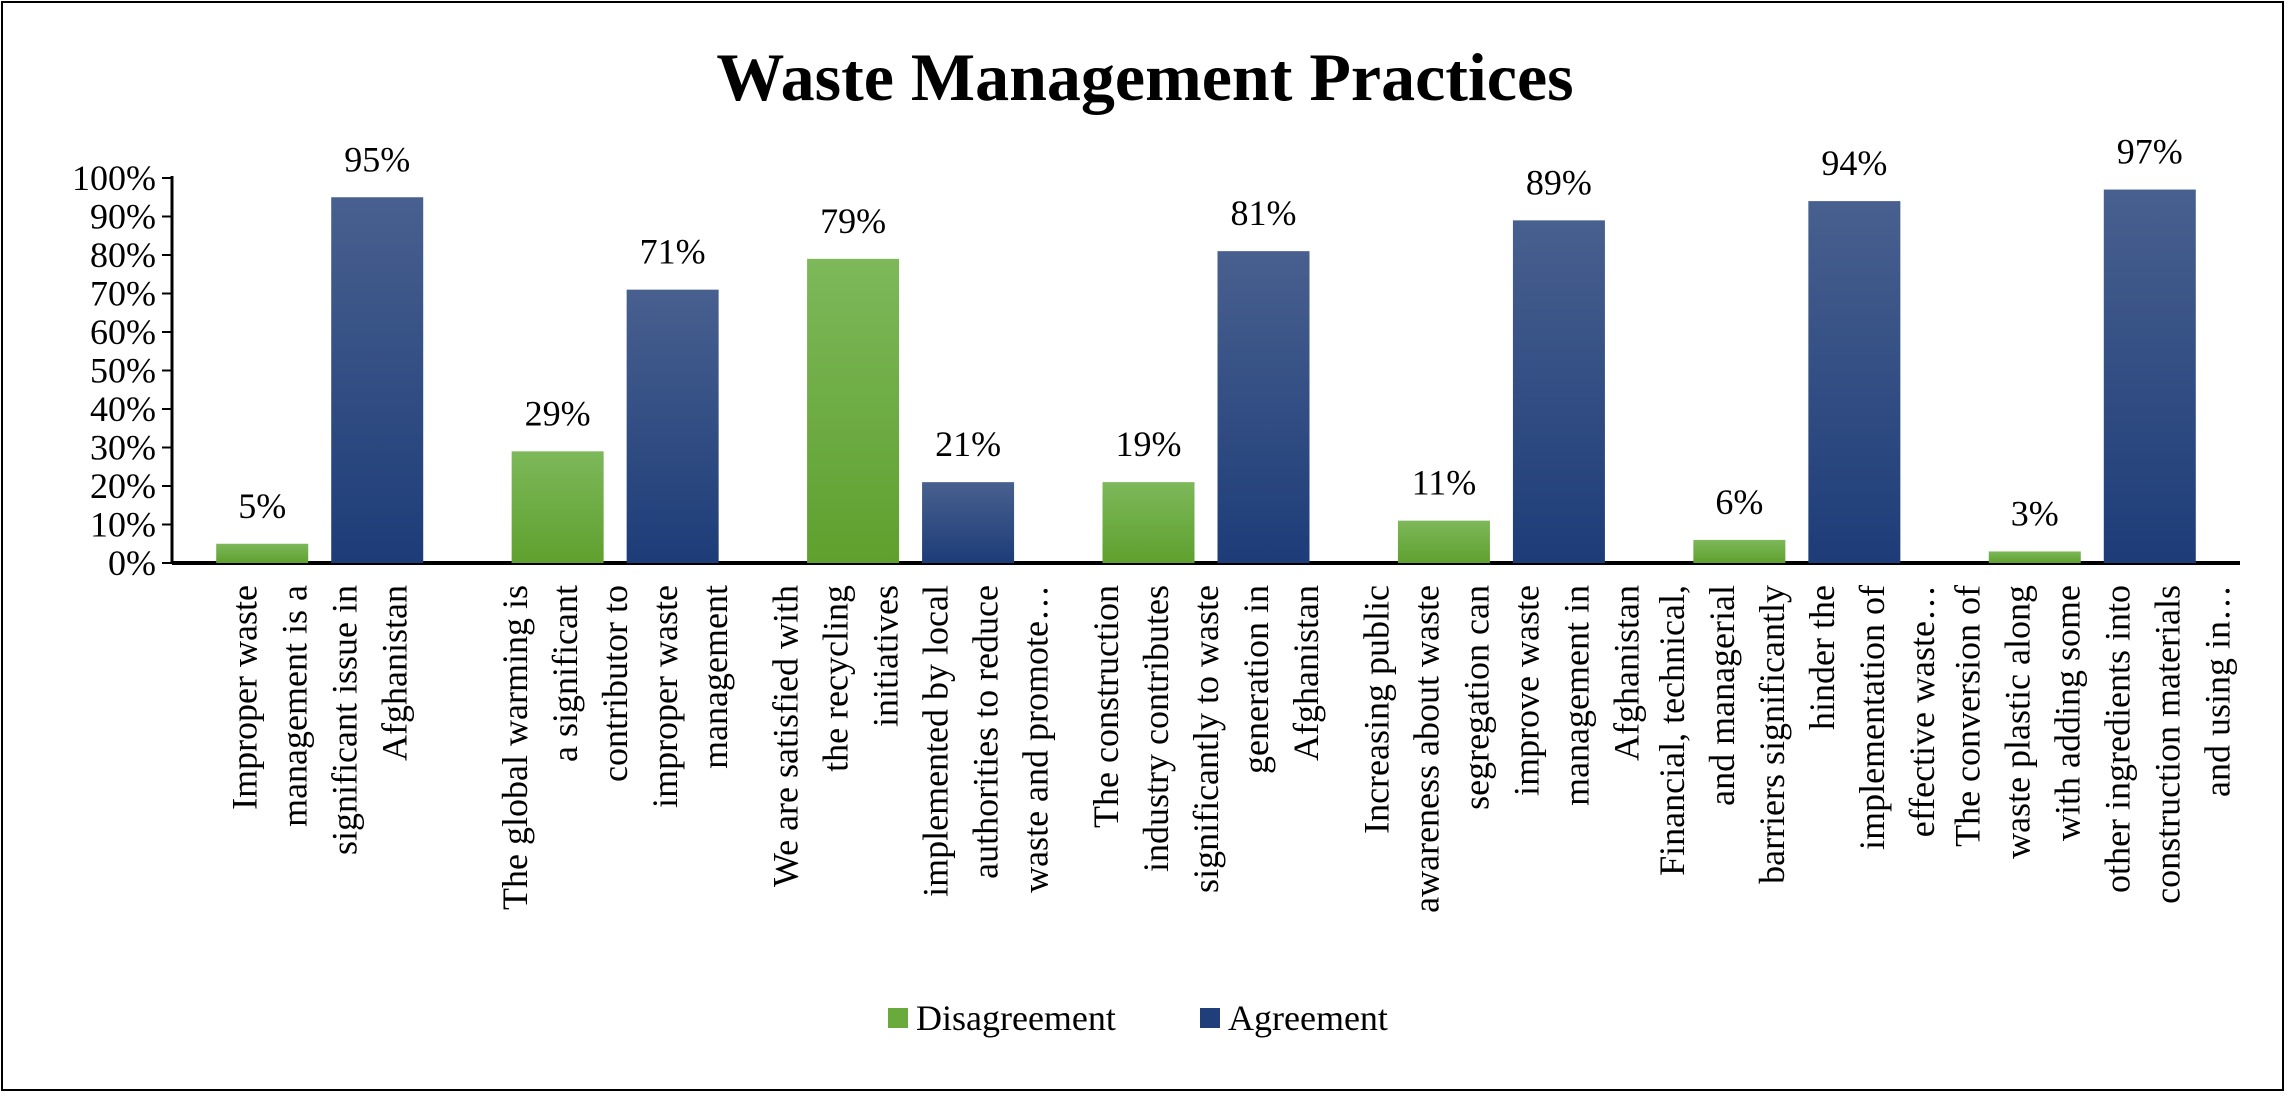  I want to click on category-label-line: significant issue in, so click(345, 720).